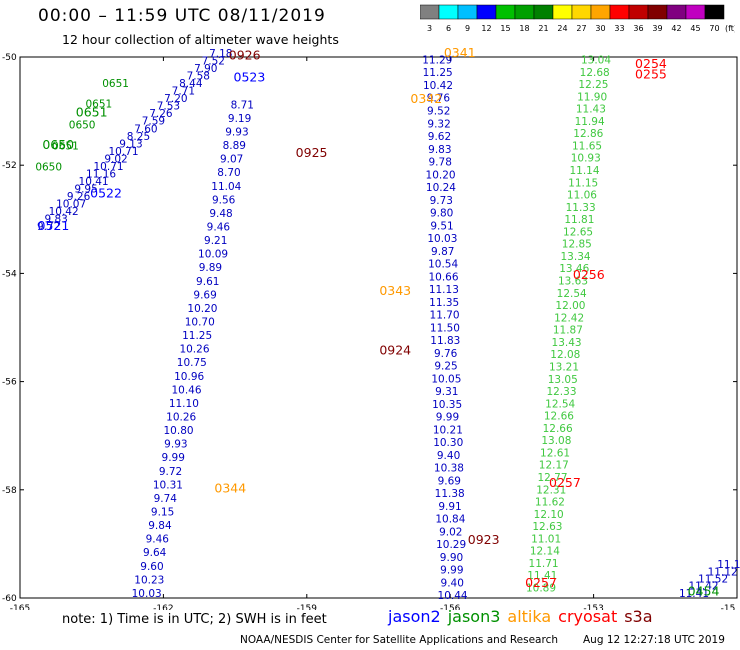 The height and width of the screenshot is (650, 740). Describe the element at coordinates (446, 379) in the screenshot. I see `wave-height-point: 10.05` at that location.